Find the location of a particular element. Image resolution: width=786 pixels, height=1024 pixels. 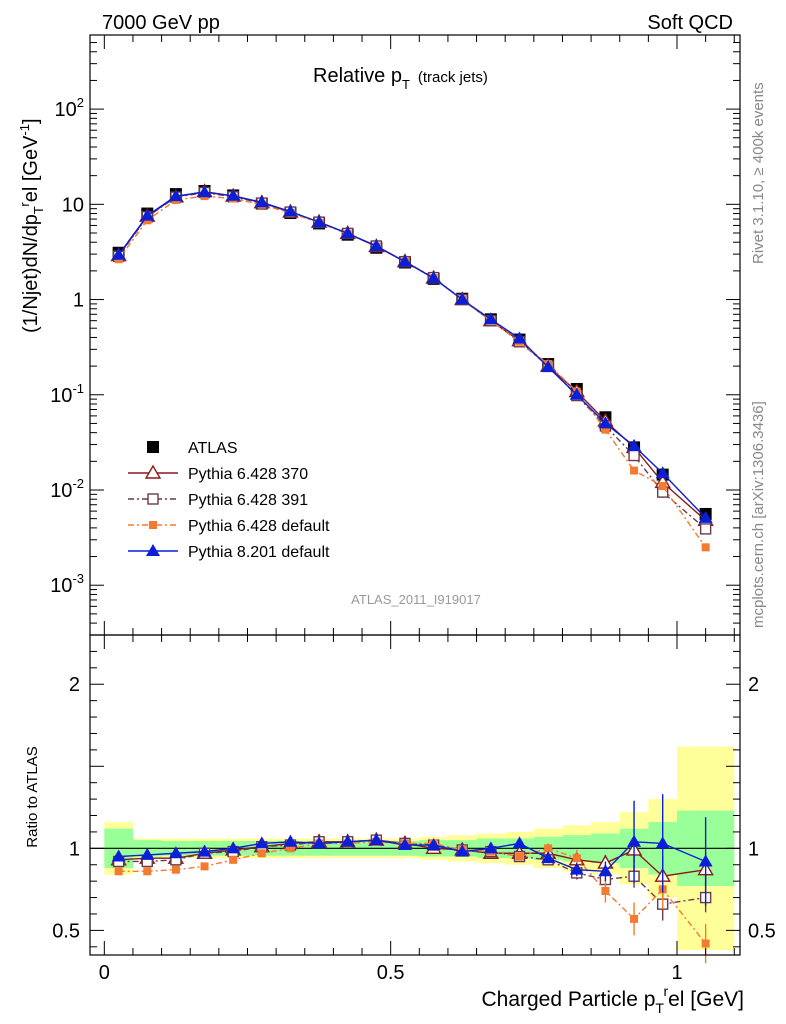

ratio-y-axis-label: Ratio to ATLAS is located at coordinates (32, 796).